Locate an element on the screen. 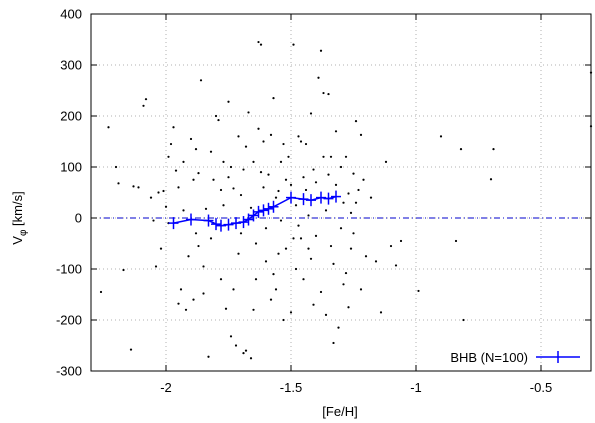 This screenshot has width=595, height=423. y-tick-label: 200 is located at coordinates (71, 116).